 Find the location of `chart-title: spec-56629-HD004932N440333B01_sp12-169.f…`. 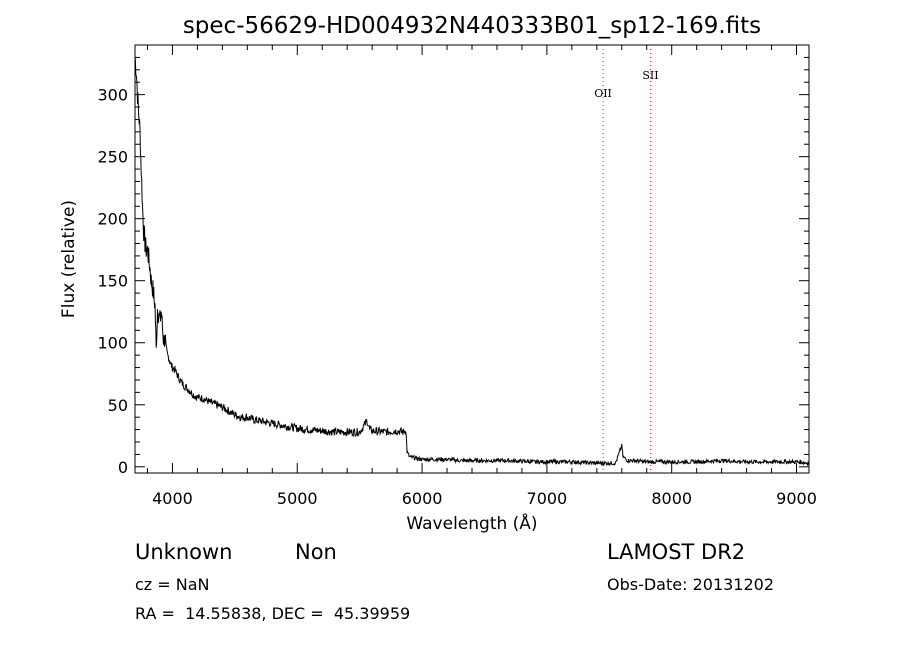

chart-title: spec-56629-HD004932N440333B01_sp12-169.f… is located at coordinates (472, 26).